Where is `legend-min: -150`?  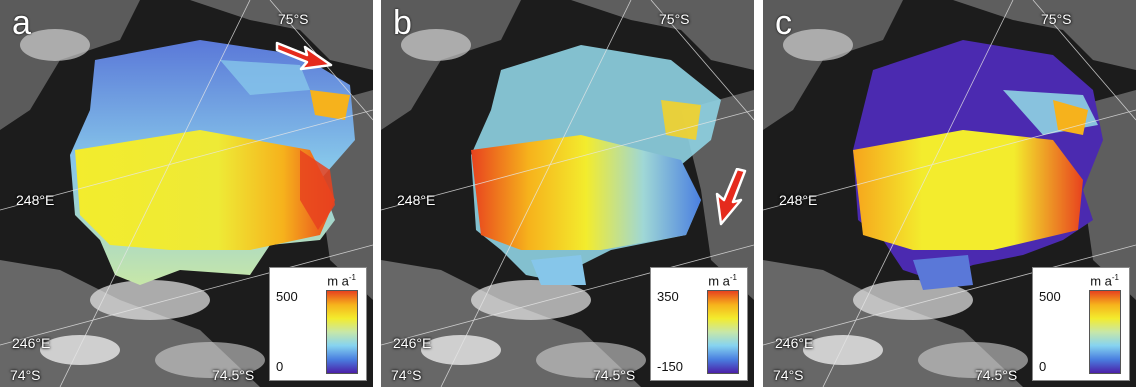 legend-min: -150 is located at coordinates (670, 366).